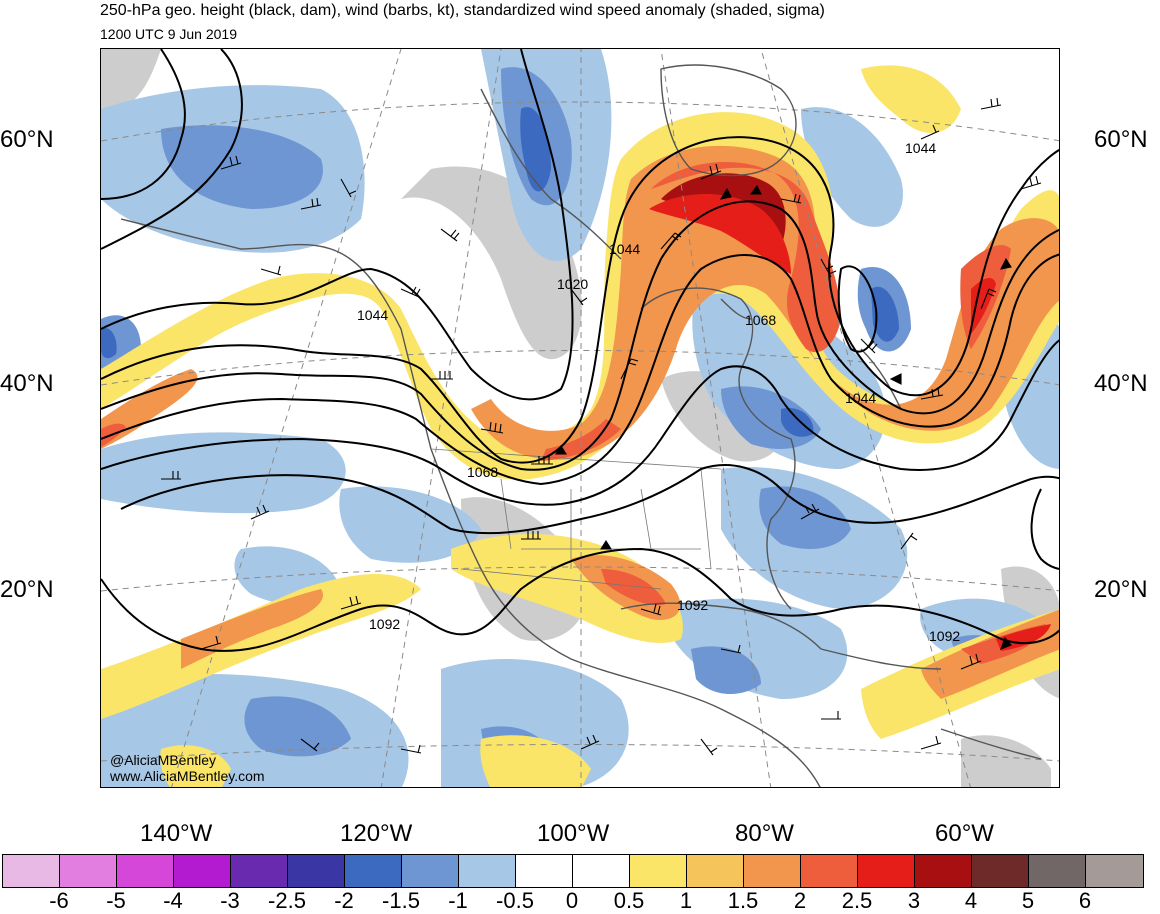 The height and width of the screenshot is (914, 1160). What do you see at coordinates (573, 833) in the screenshot?
I see `lon-label-100w: 100°W` at bounding box center [573, 833].